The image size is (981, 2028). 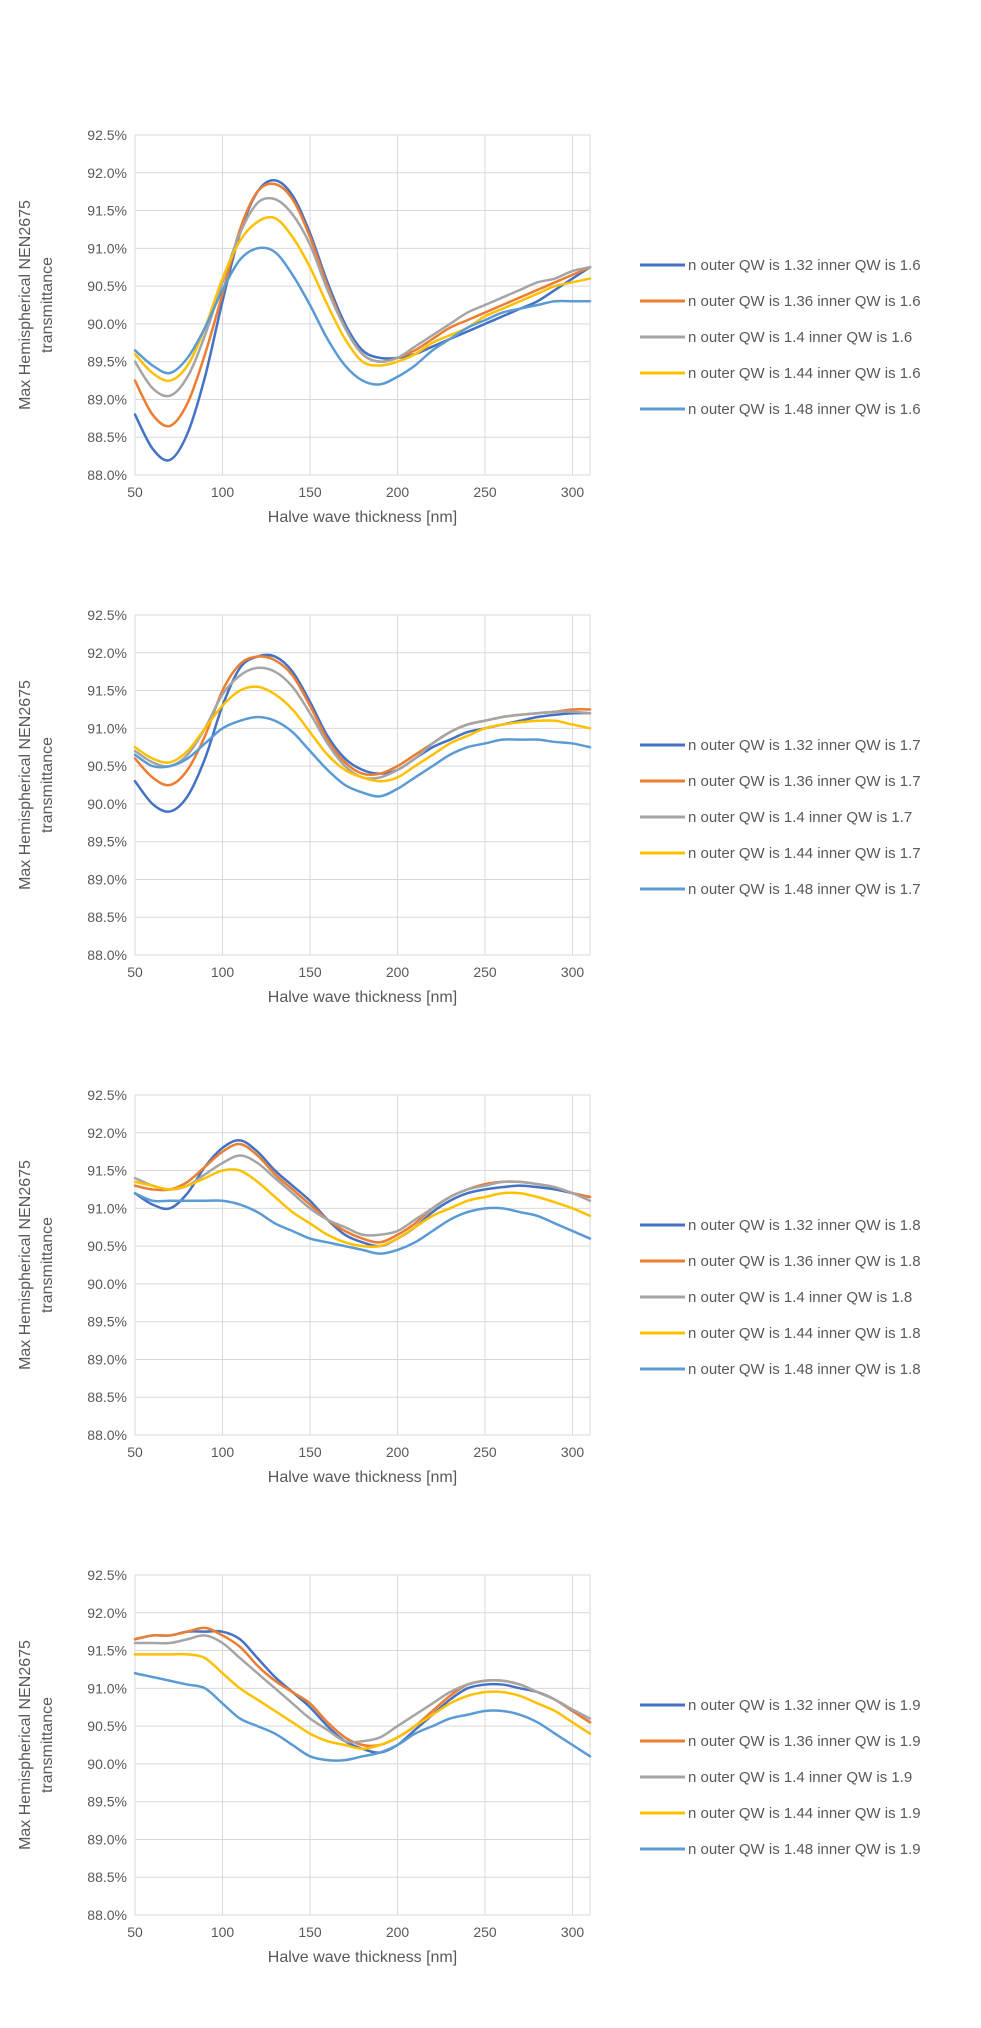 I want to click on legend-label: n outer QW is 1.36 inner QW is 1.9, so click(x=804, y=1741).